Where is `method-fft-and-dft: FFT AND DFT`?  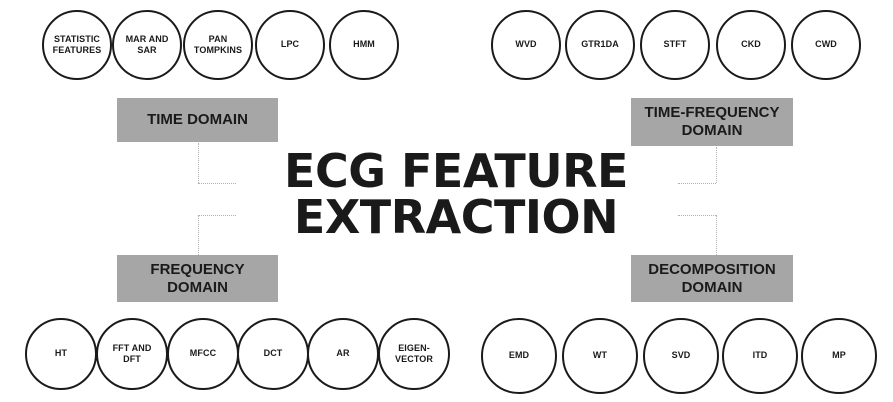
method-fft-and-dft: FFT AND DFT is located at coordinates (132, 354).